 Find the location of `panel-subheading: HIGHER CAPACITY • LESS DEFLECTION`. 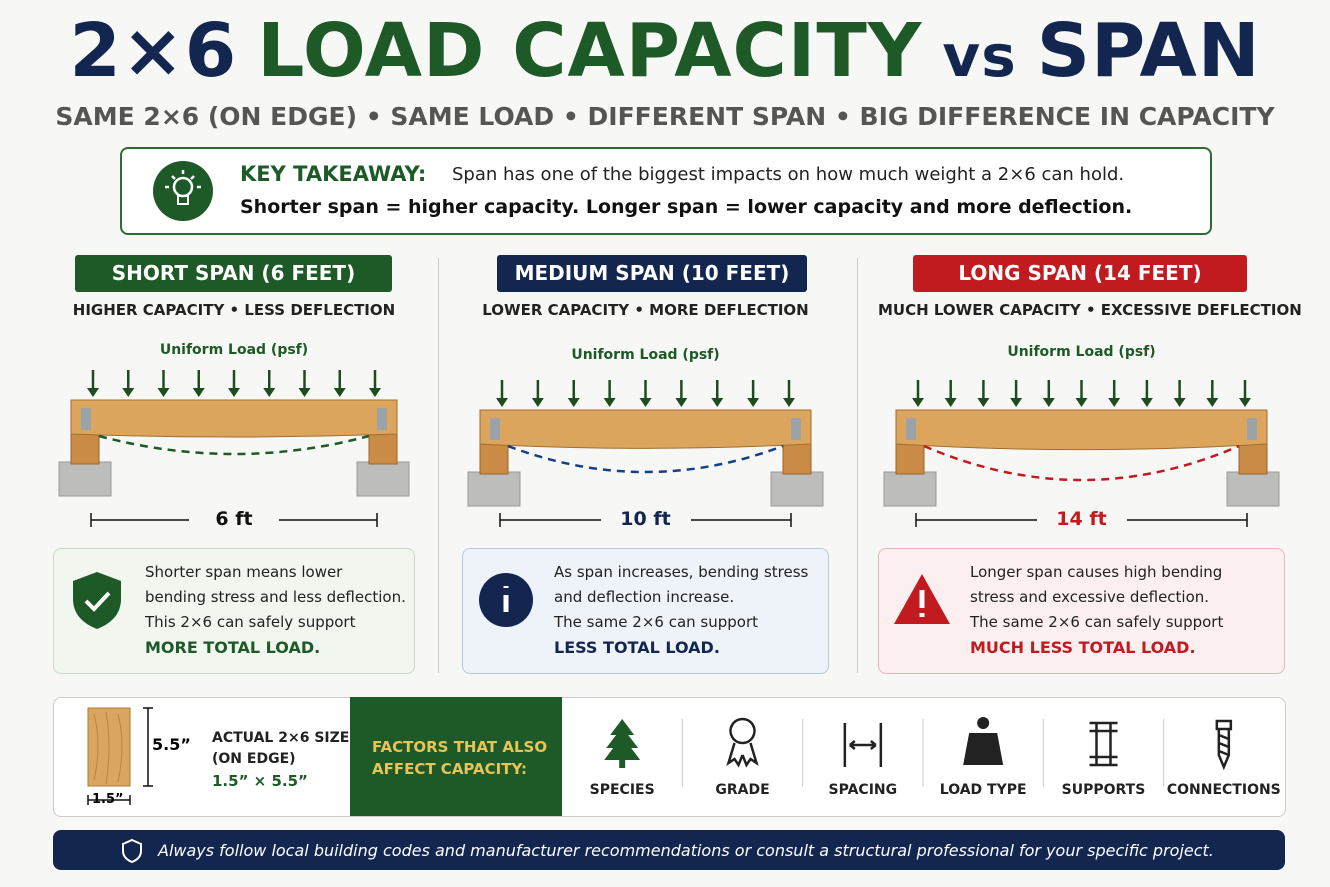

panel-subheading: HIGHER CAPACITY • LESS DEFLECTION is located at coordinates (234, 310).